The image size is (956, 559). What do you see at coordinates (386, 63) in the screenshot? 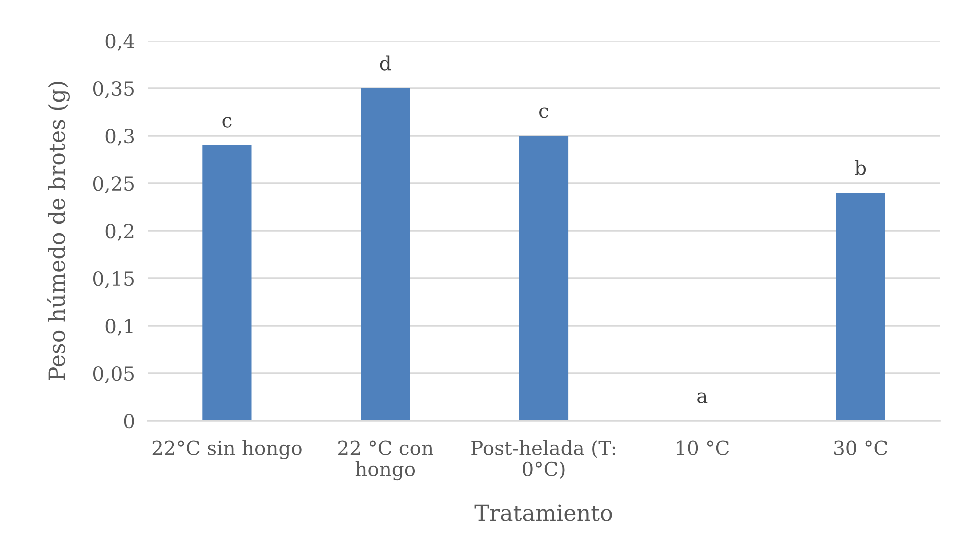
I see `annotation: d` at bounding box center [386, 63].